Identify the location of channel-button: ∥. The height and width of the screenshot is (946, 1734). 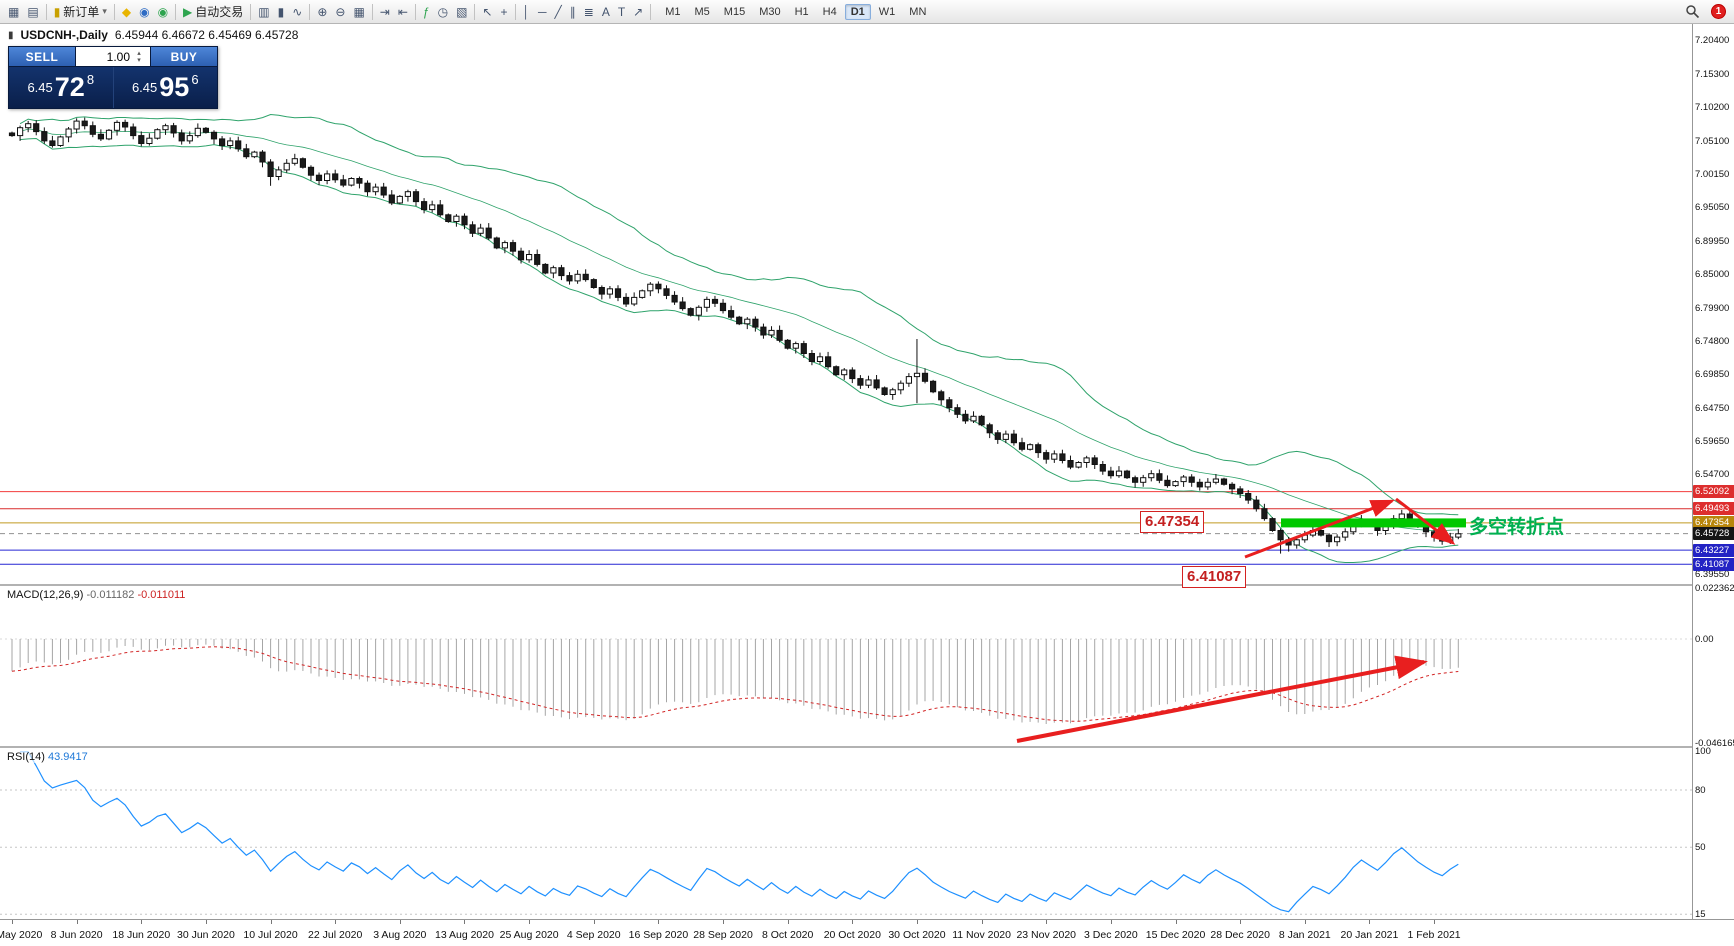
(573, 12).